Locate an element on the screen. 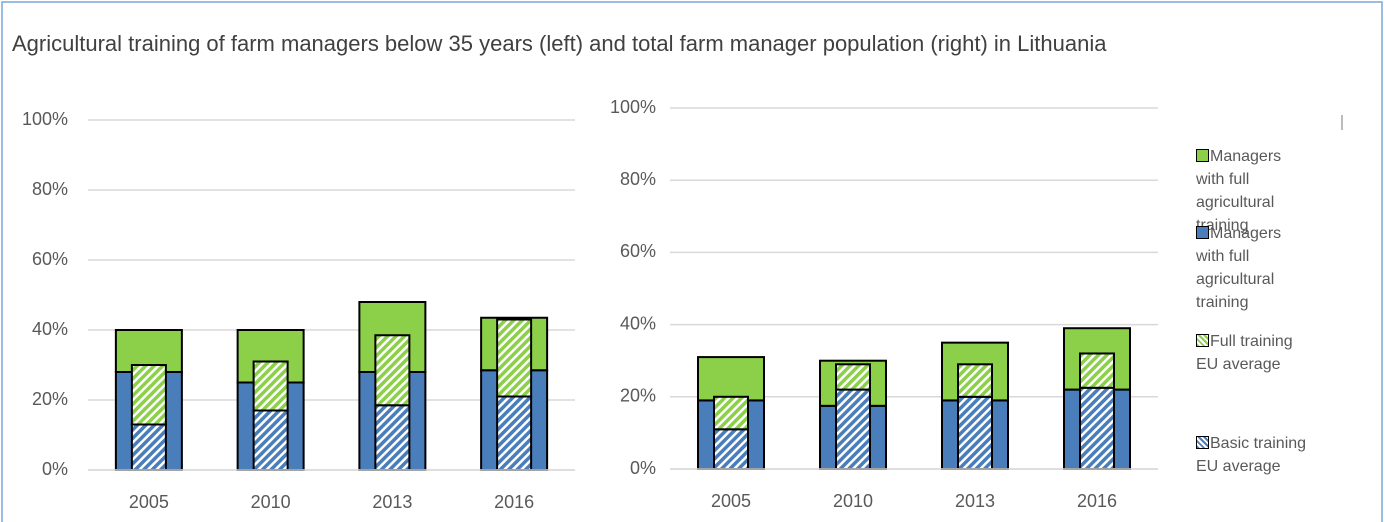 This screenshot has height=522, width=1385. legend-label: Basic training EU average is located at coordinates (1251, 455).